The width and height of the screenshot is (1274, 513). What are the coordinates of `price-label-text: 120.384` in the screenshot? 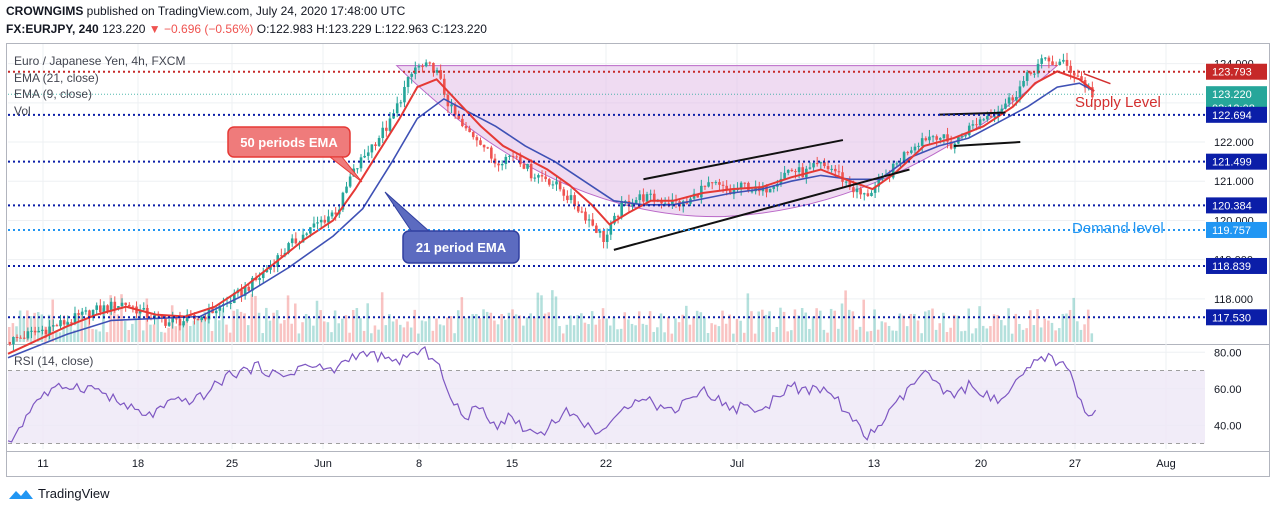 It's located at (1232, 206).